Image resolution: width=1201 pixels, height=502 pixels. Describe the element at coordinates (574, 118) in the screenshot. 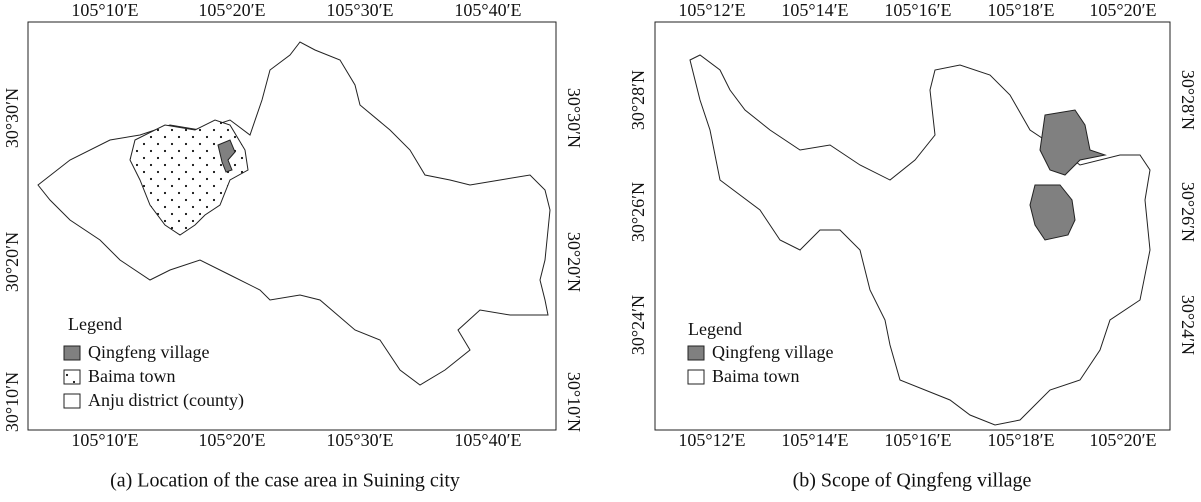

I see `right-tick-label: 30°30′N` at that location.